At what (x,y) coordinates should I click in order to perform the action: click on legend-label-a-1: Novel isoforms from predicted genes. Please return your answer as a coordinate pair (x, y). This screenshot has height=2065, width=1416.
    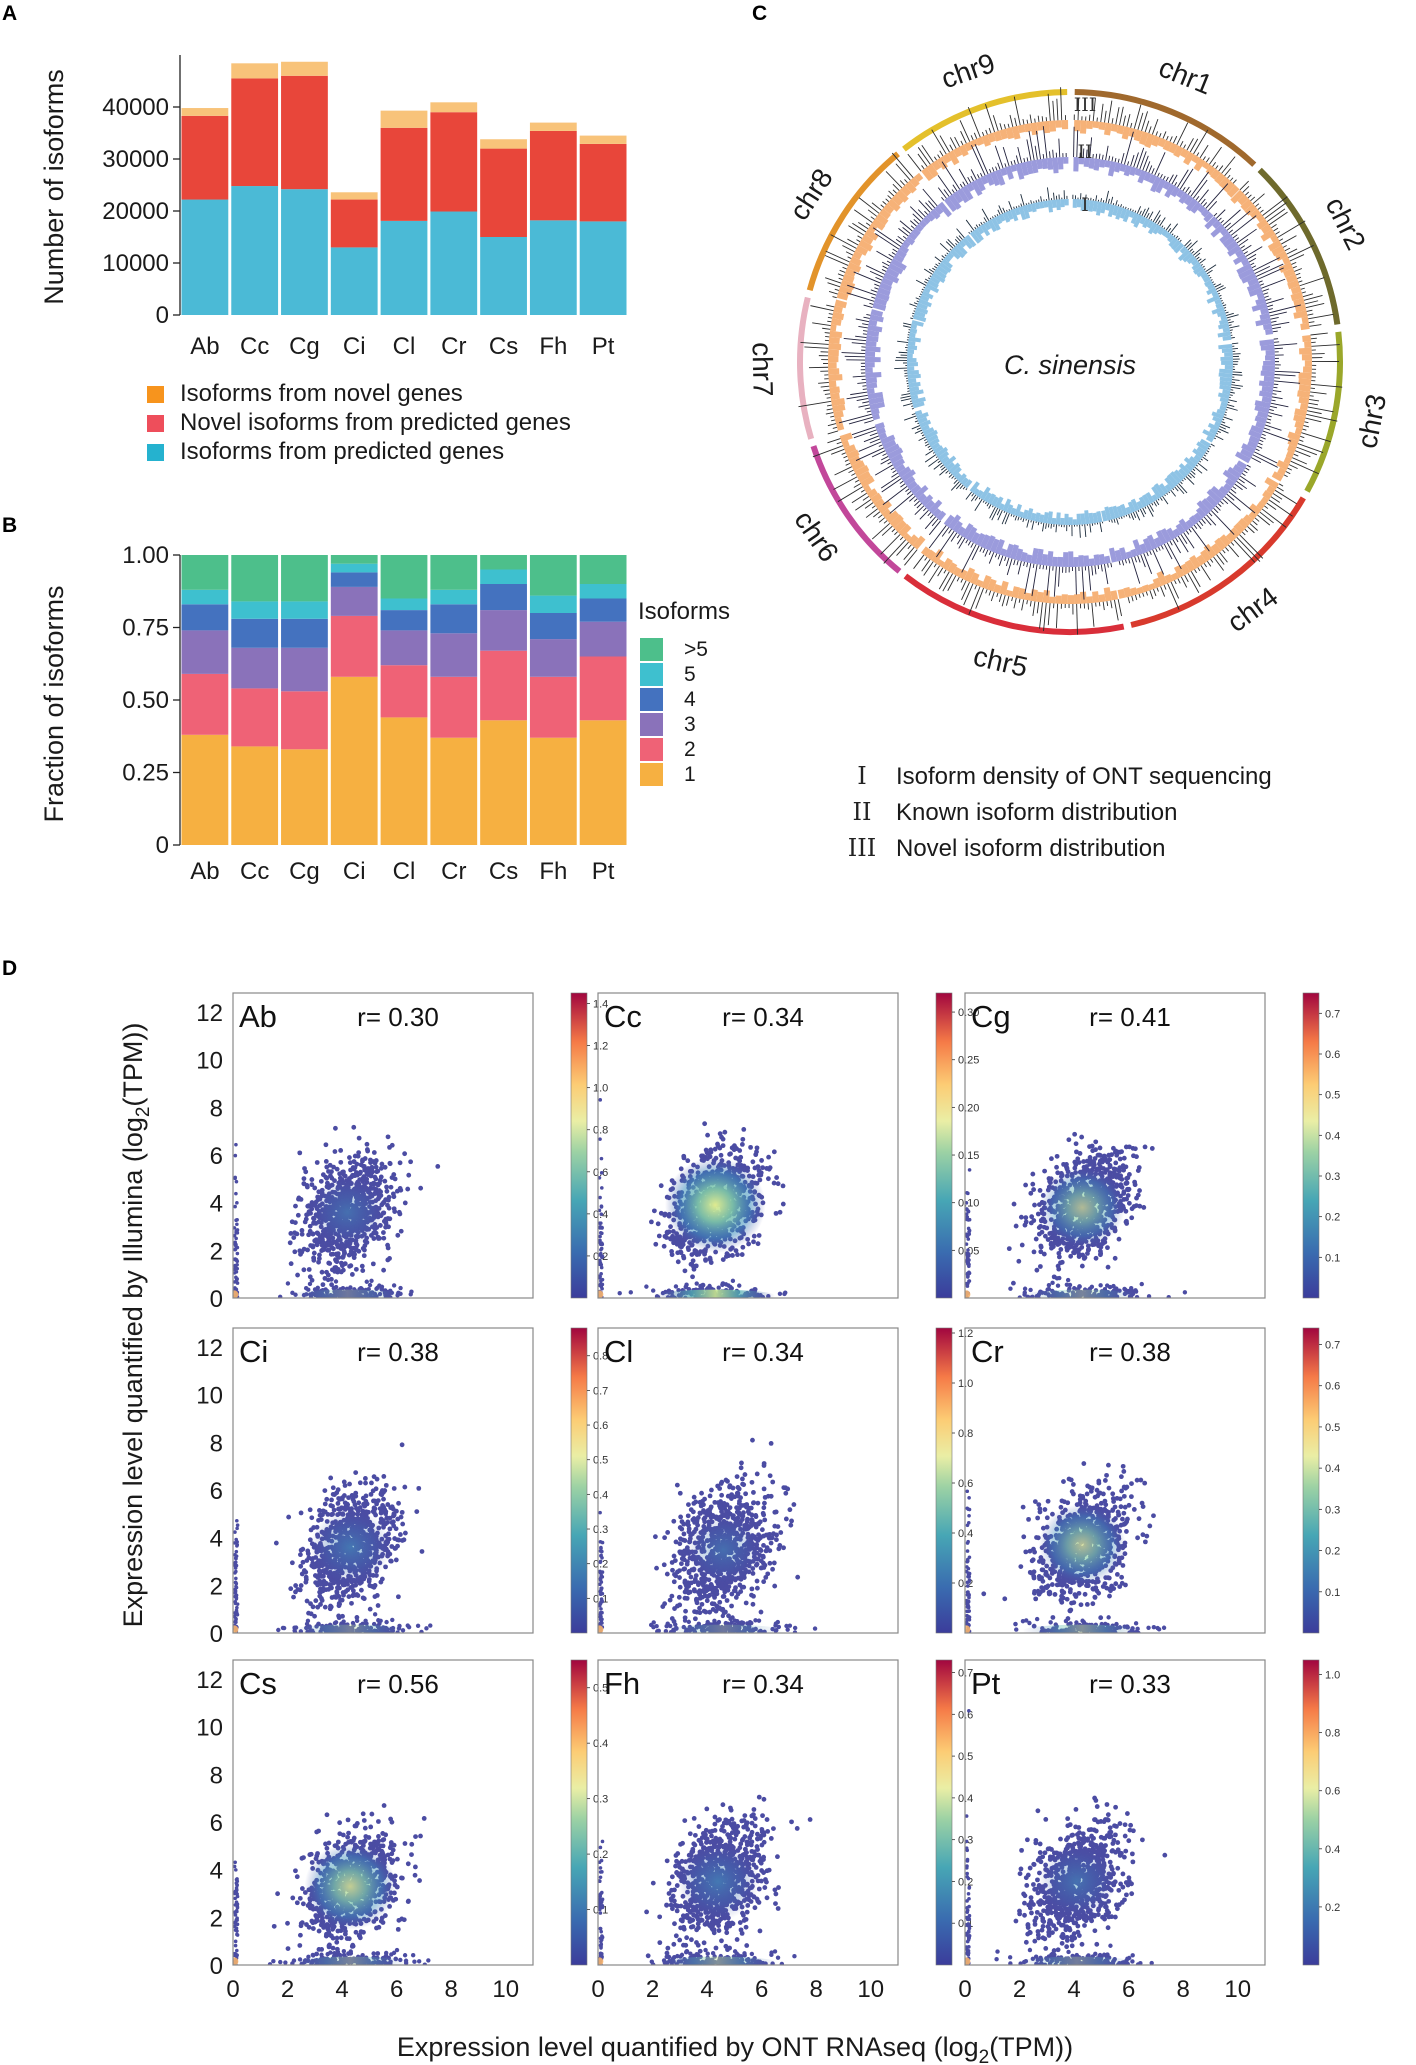
    Looking at the image, I should click on (375, 422).